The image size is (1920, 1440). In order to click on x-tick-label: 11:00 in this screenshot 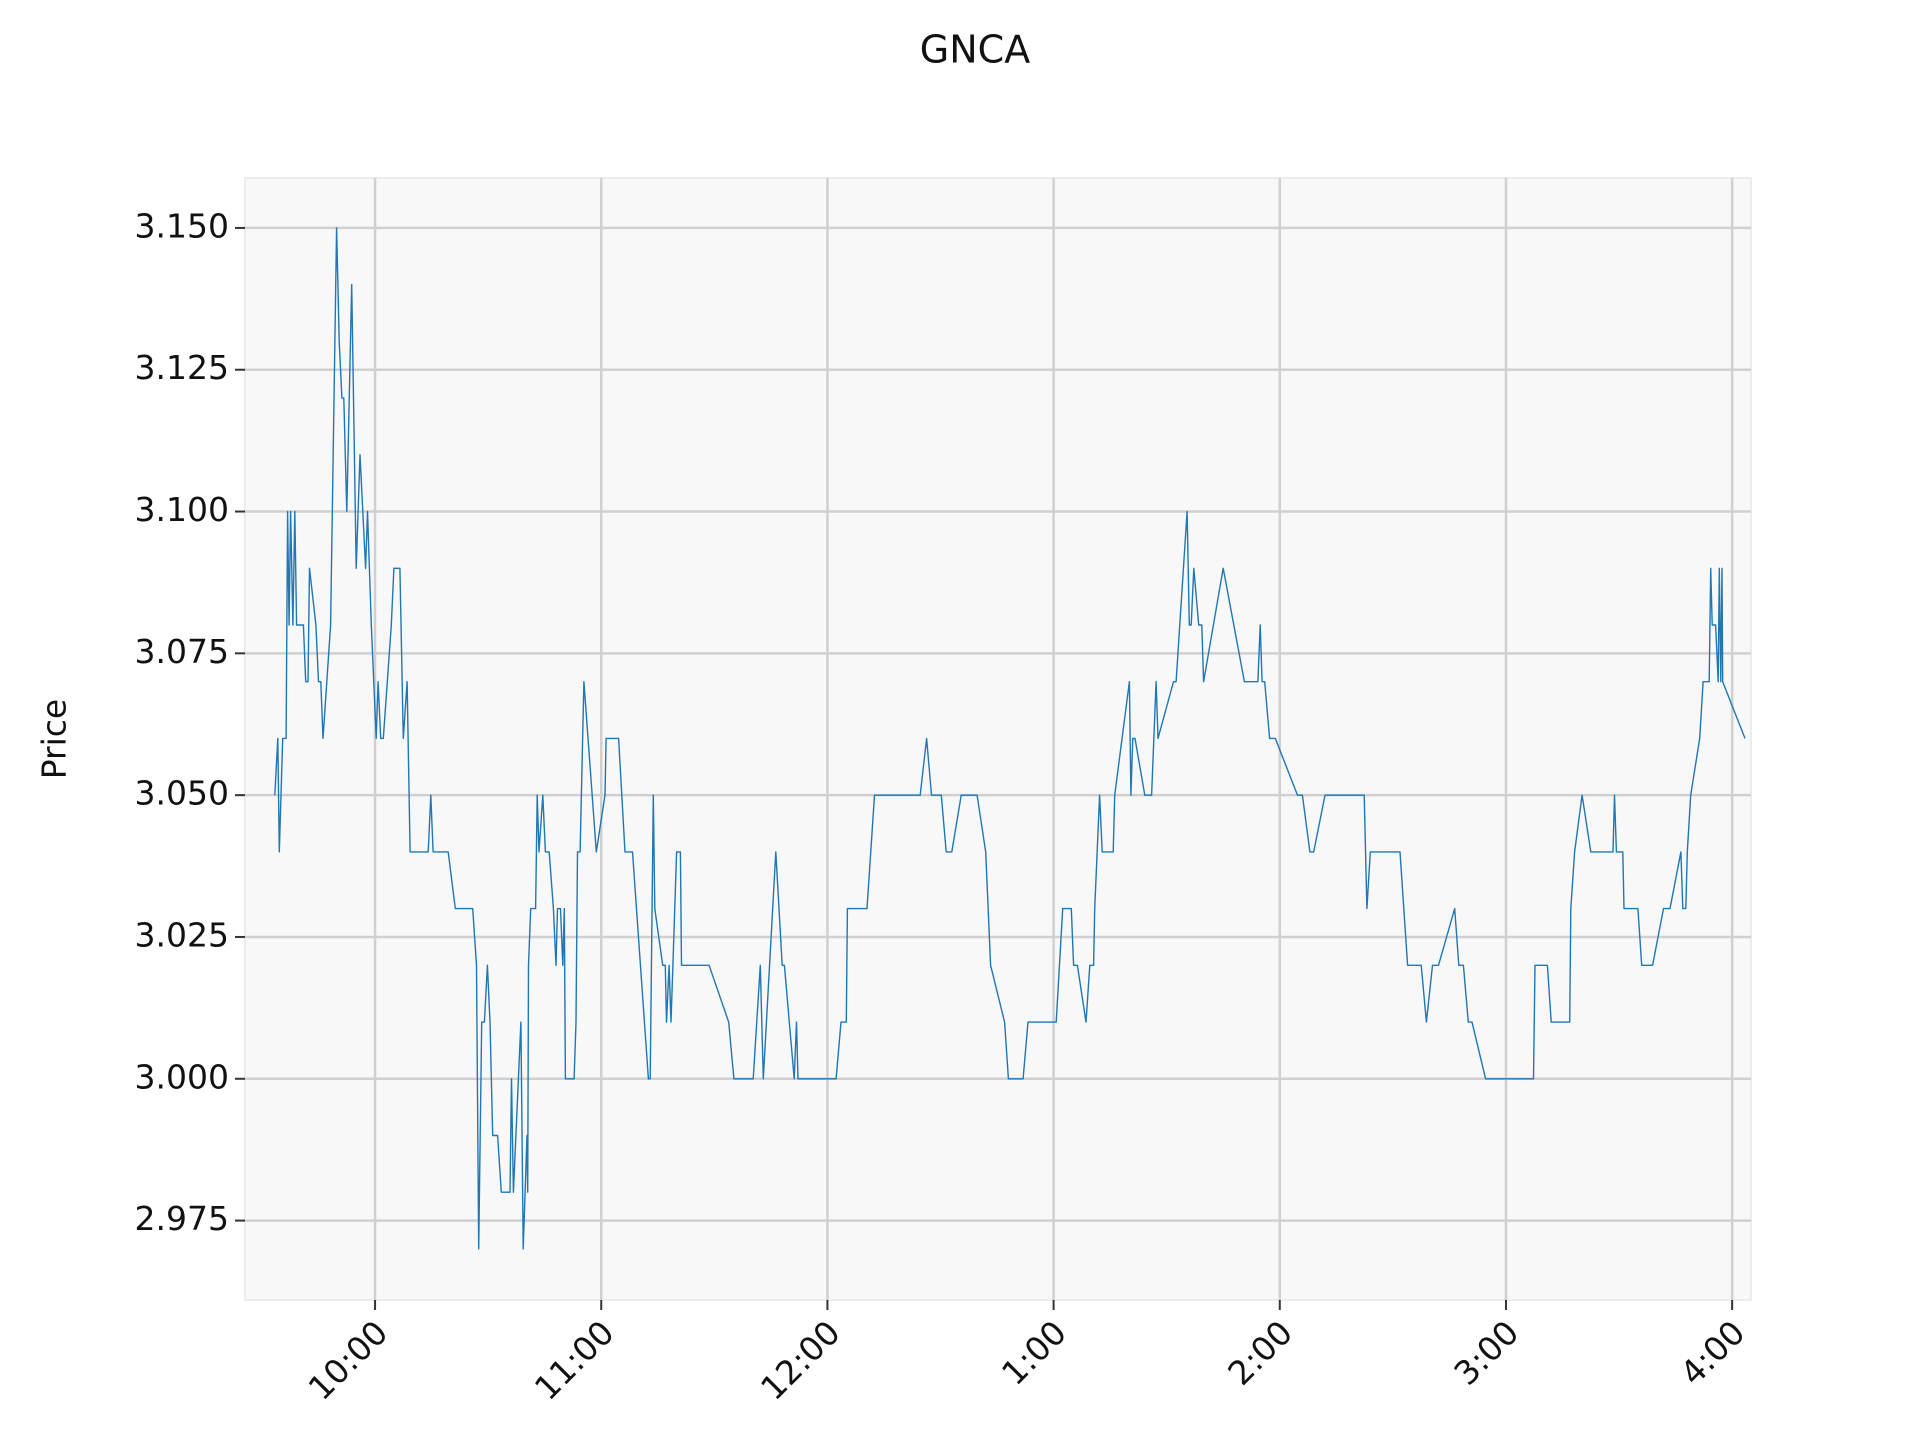, I will do `click(574, 1360)`.